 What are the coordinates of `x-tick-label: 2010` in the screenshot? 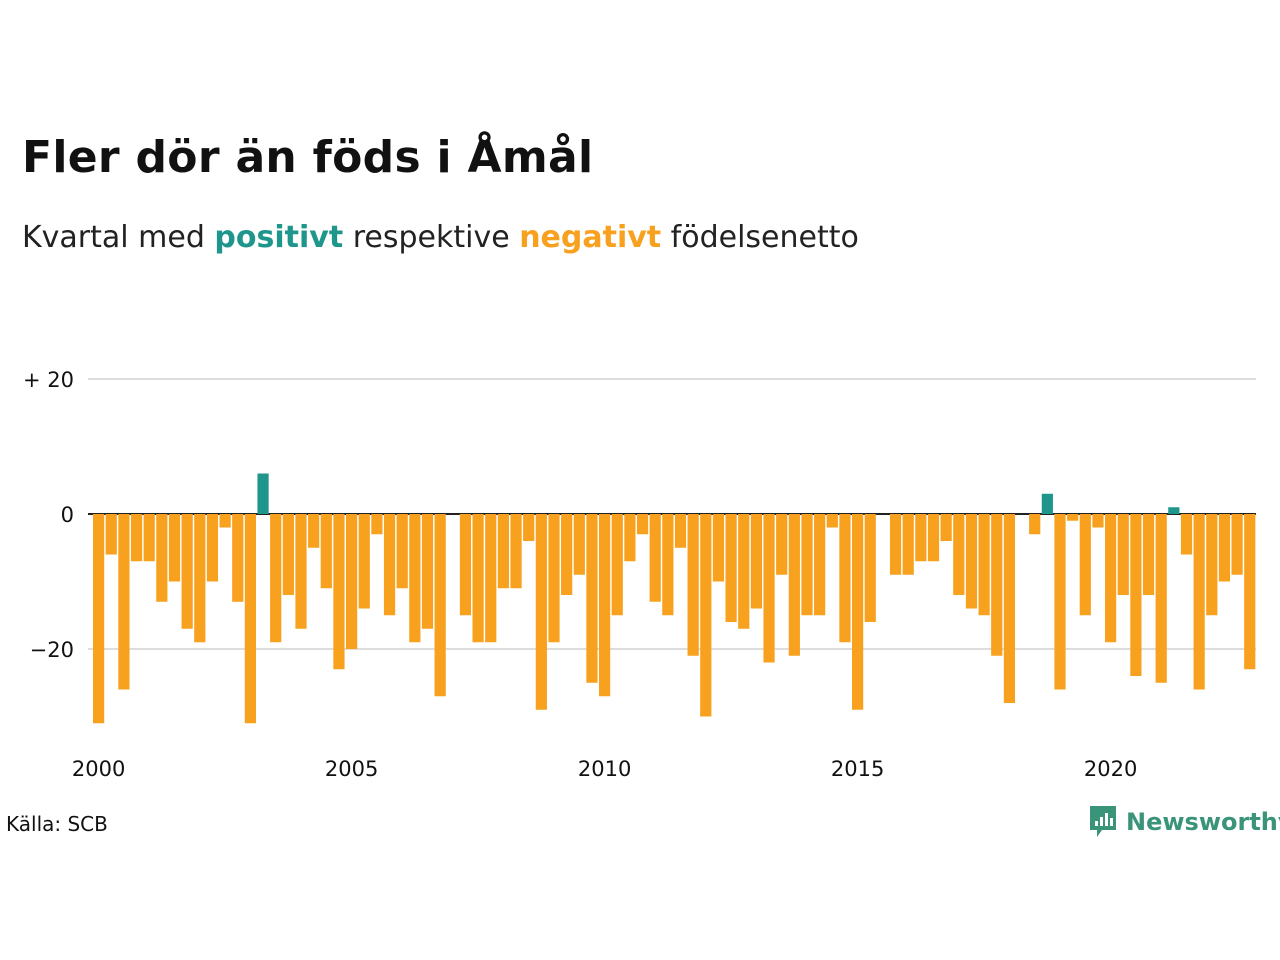 It's located at (604, 769).